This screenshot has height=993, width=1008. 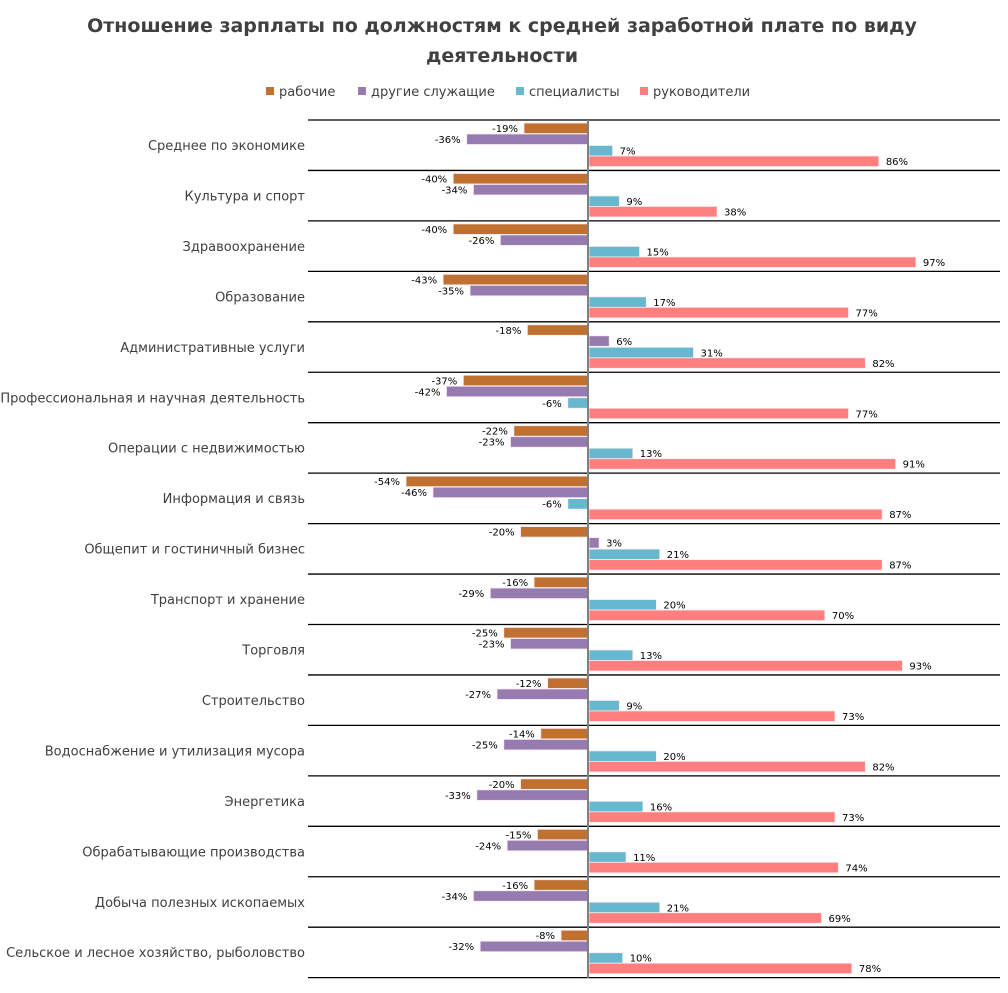 What do you see at coordinates (244, 196) in the screenshot?
I see `category-label: Культура и спорт` at bounding box center [244, 196].